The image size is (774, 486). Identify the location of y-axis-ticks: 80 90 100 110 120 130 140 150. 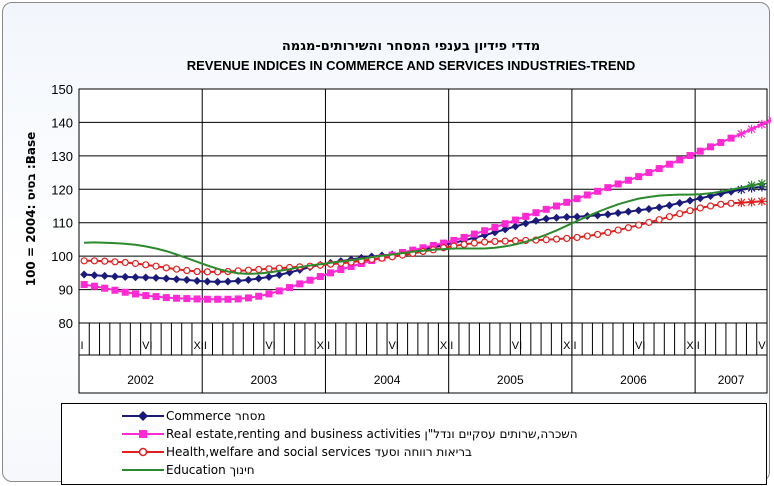
(62, 206).